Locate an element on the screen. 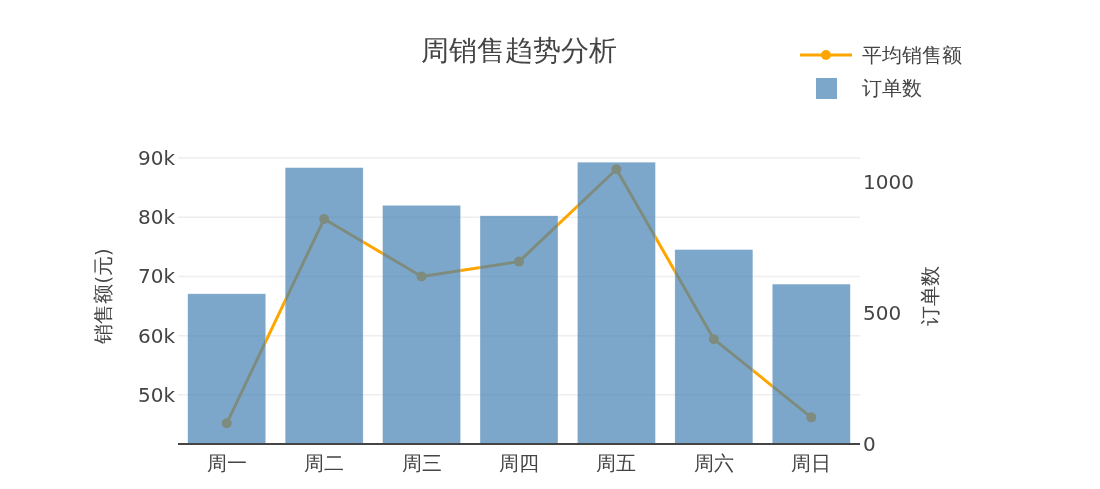  x-tick-label: 周三 is located at coordinates (421, 463).